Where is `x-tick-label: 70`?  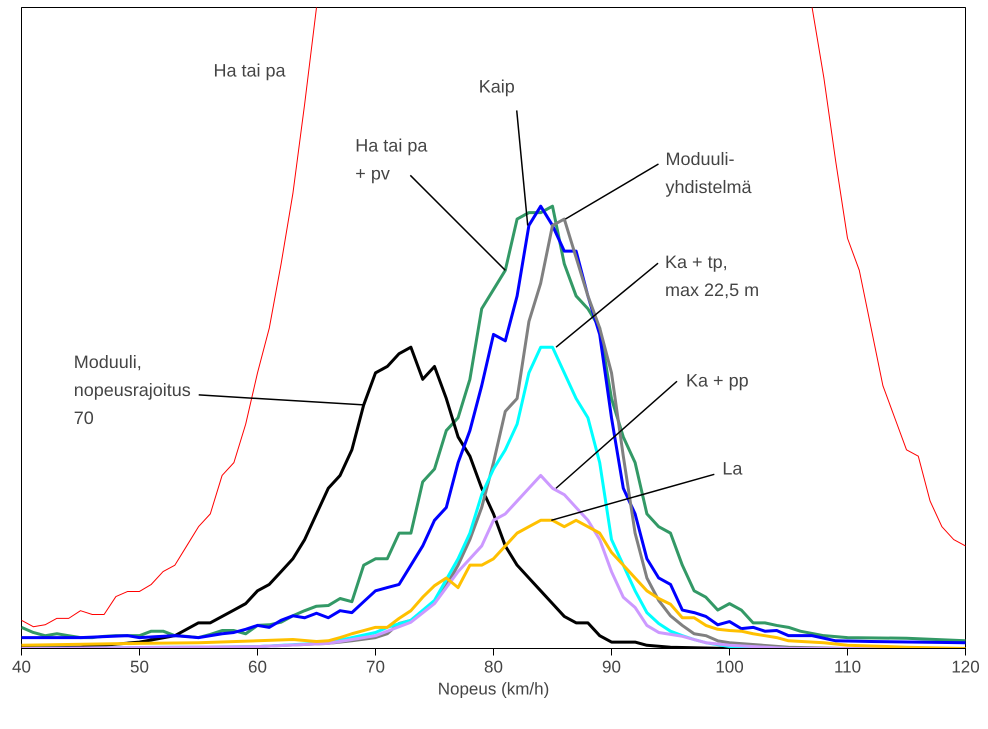 x-tick-label: 70 is located at coordinates (375, 667).